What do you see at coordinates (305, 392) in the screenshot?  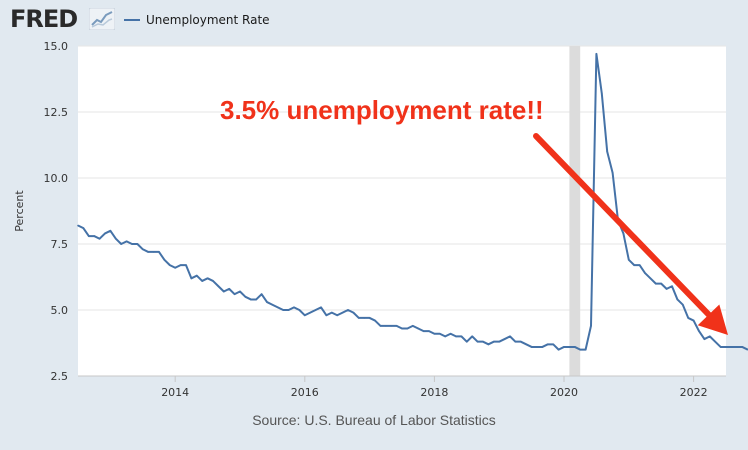 I see `x-tick-label: 2016` at bounding box center [305, 392].